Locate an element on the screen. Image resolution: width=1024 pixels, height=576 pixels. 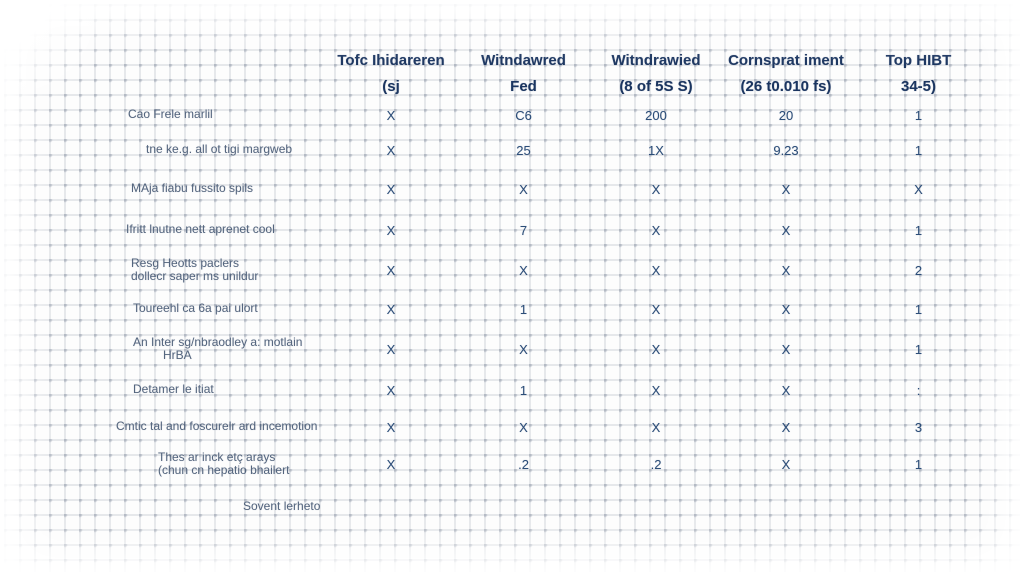
table-row: MAja fiabu fussito spils X X X X X is located at coordinates (506, 189).